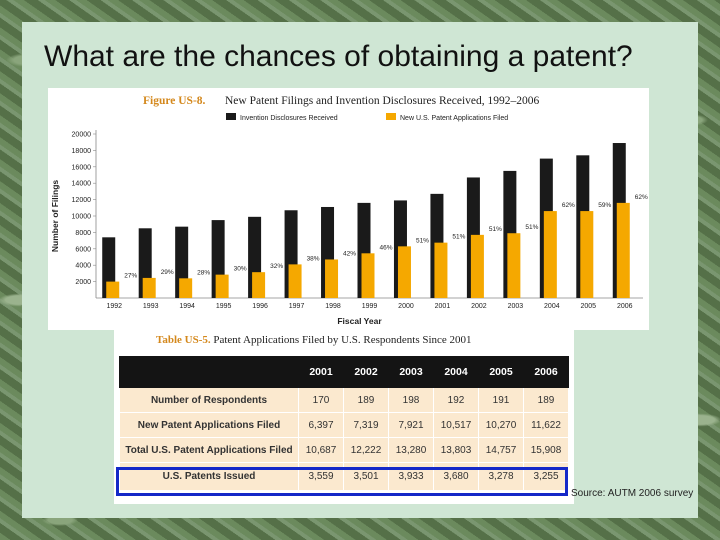 This screenshot has width=720, height=540. What do you see at coordinates (183, 340) in the screenshot?
I see `table-caption-label: Table US-5.` at bounding box center [183, 340].